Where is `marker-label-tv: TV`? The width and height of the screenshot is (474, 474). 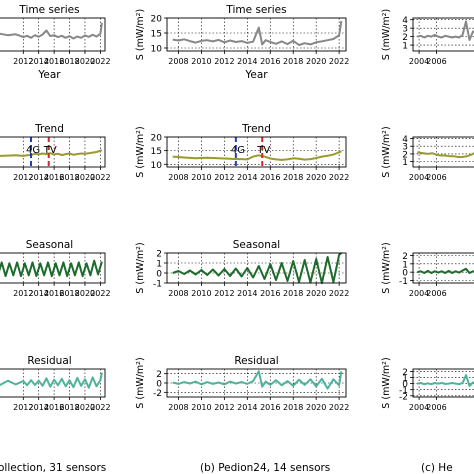
marker-label-tv: TV is located at coordinates (50, 150).